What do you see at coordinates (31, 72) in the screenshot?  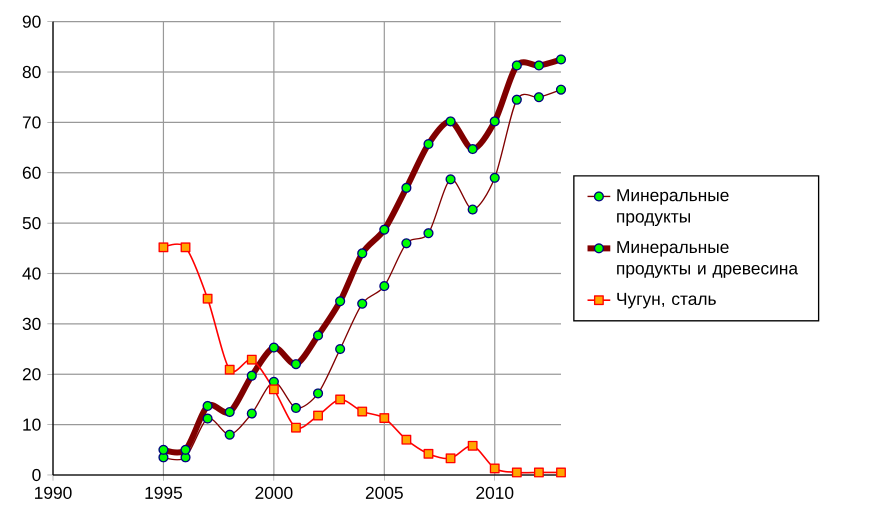 I see `y-tick-label: 80` at bounding box center [31, 72].